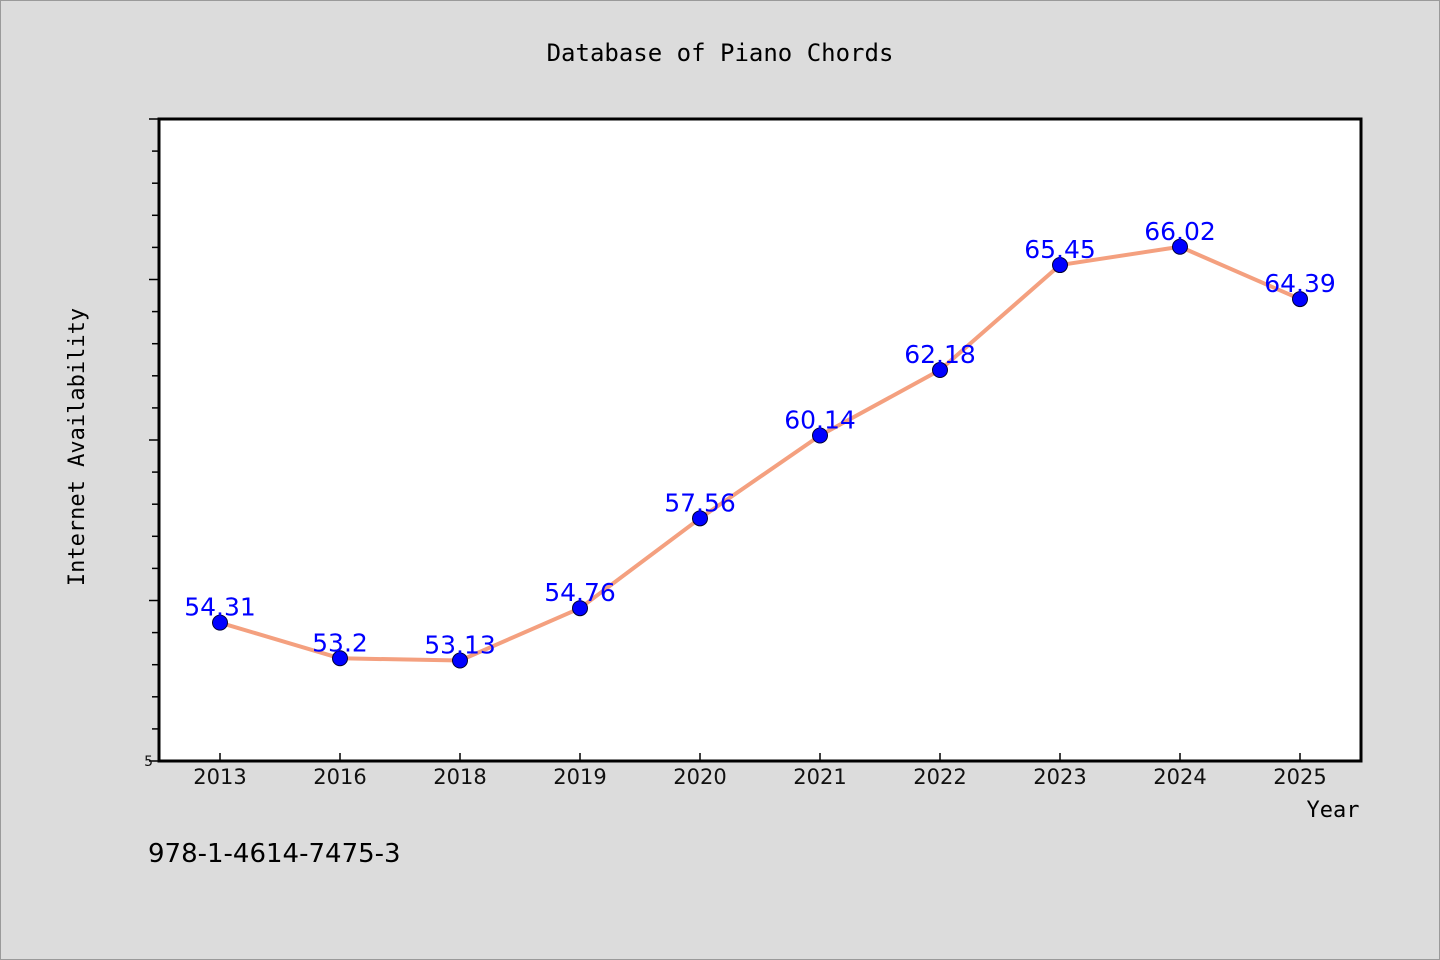 The height and width of the screenshot is (960, 1440). What do you see at coordinates (1059, 777) in the screenshot?
I see `x-tick-label: 2023` at bounding box center [1059, 777].